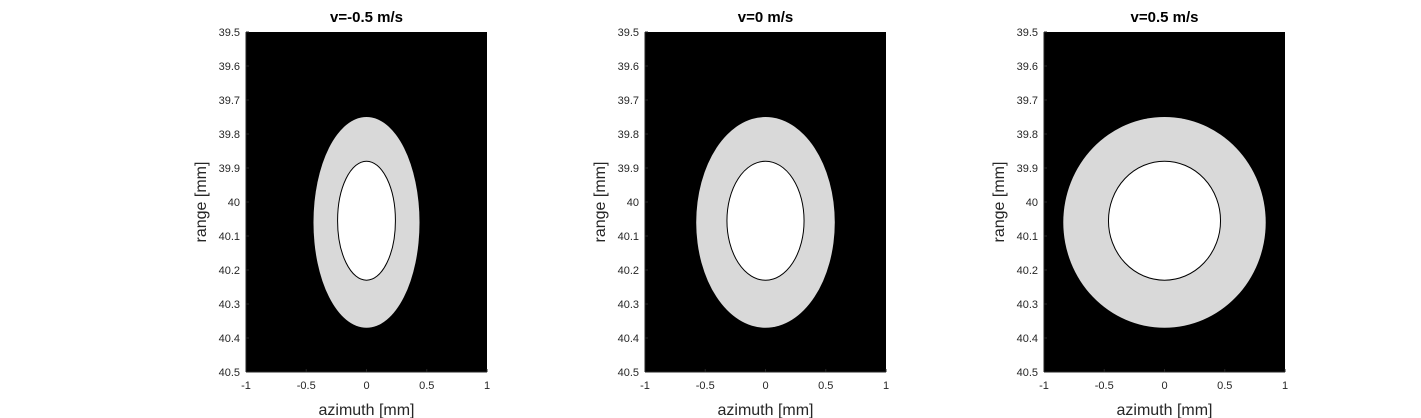 The width and height of the screenshot is (1421, 418). I want to click on chart-title: v=-0.5 m/s, so click(366, 17).